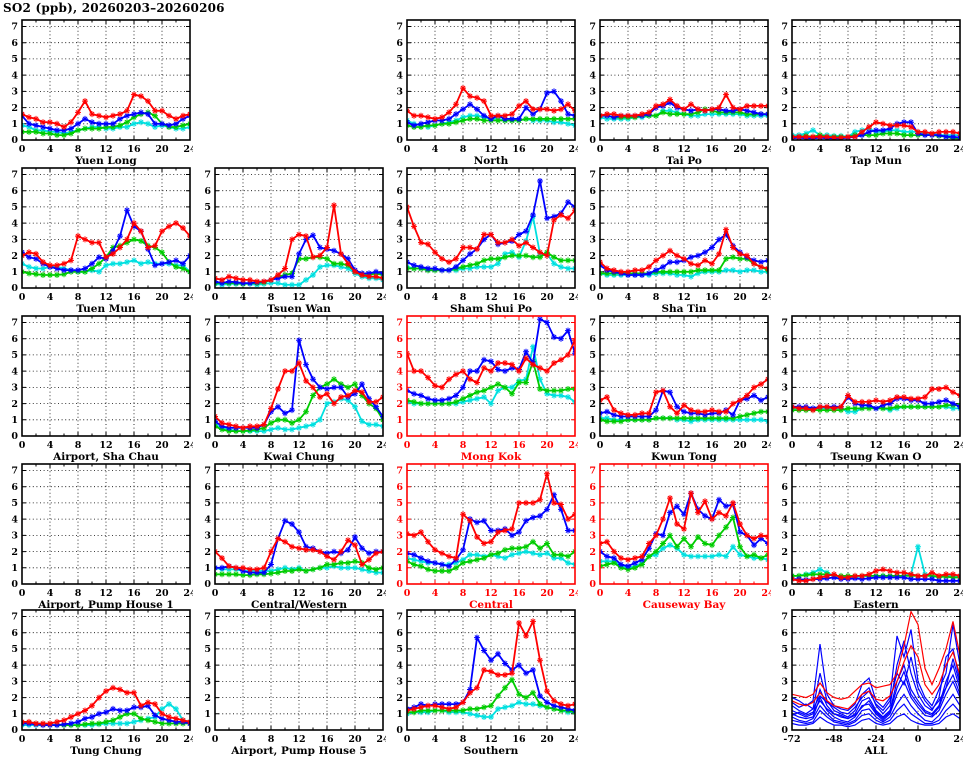 This screenshot has height=760, width=965. I want to click on markers-blue, so click(106, 240).